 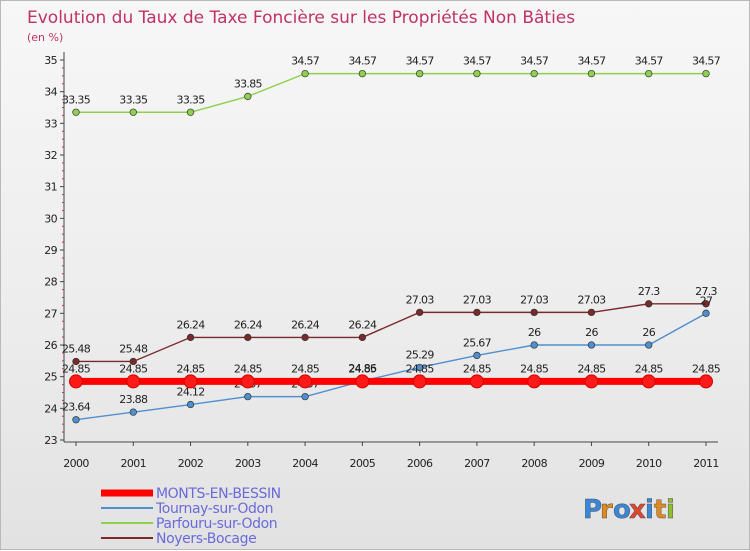 What do you see at coordinates (534, 463) in the screenshot?
I see `x-tick-label: 2008` at bounding box center [534, 463].